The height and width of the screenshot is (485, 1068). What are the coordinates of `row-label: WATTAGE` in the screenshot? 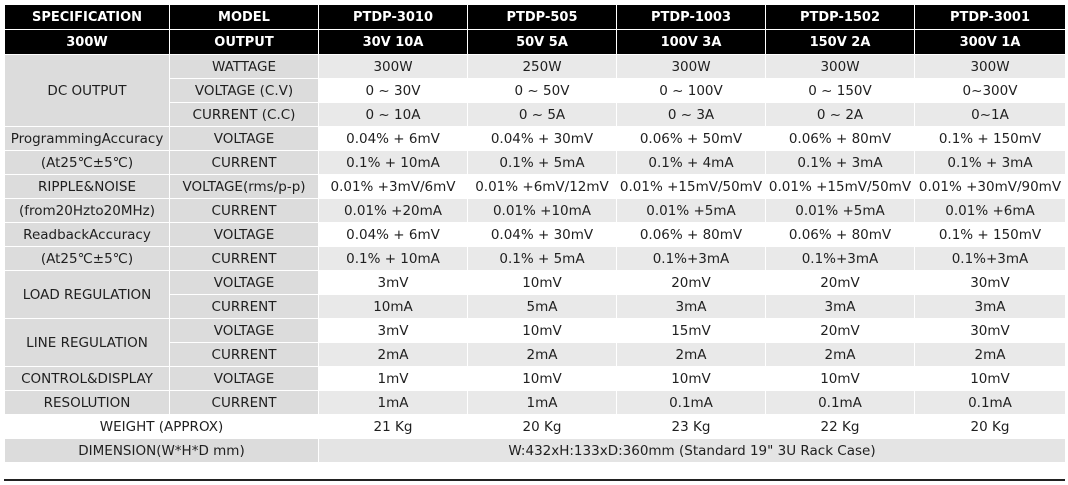 It's located at (244, 66).